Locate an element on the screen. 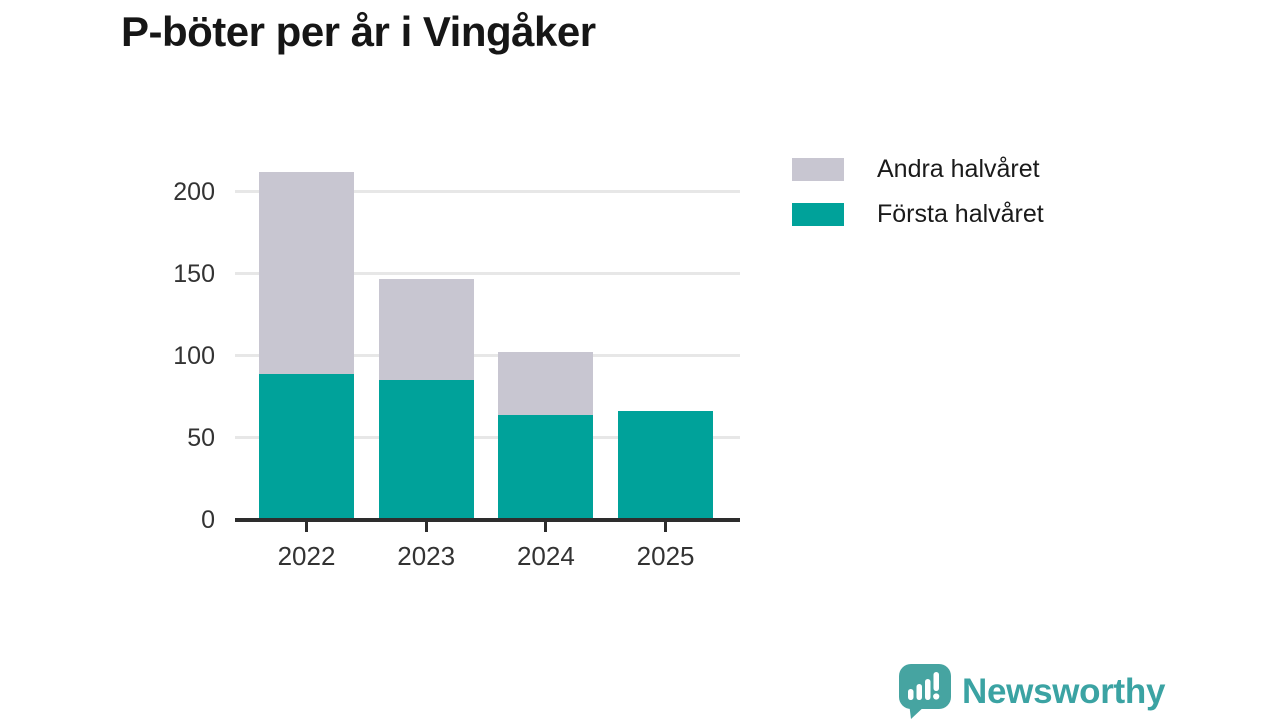 This screenshot has height=720, width=1280. legend-swatch-forsta-halvaret is located at coordinates (818, 214).